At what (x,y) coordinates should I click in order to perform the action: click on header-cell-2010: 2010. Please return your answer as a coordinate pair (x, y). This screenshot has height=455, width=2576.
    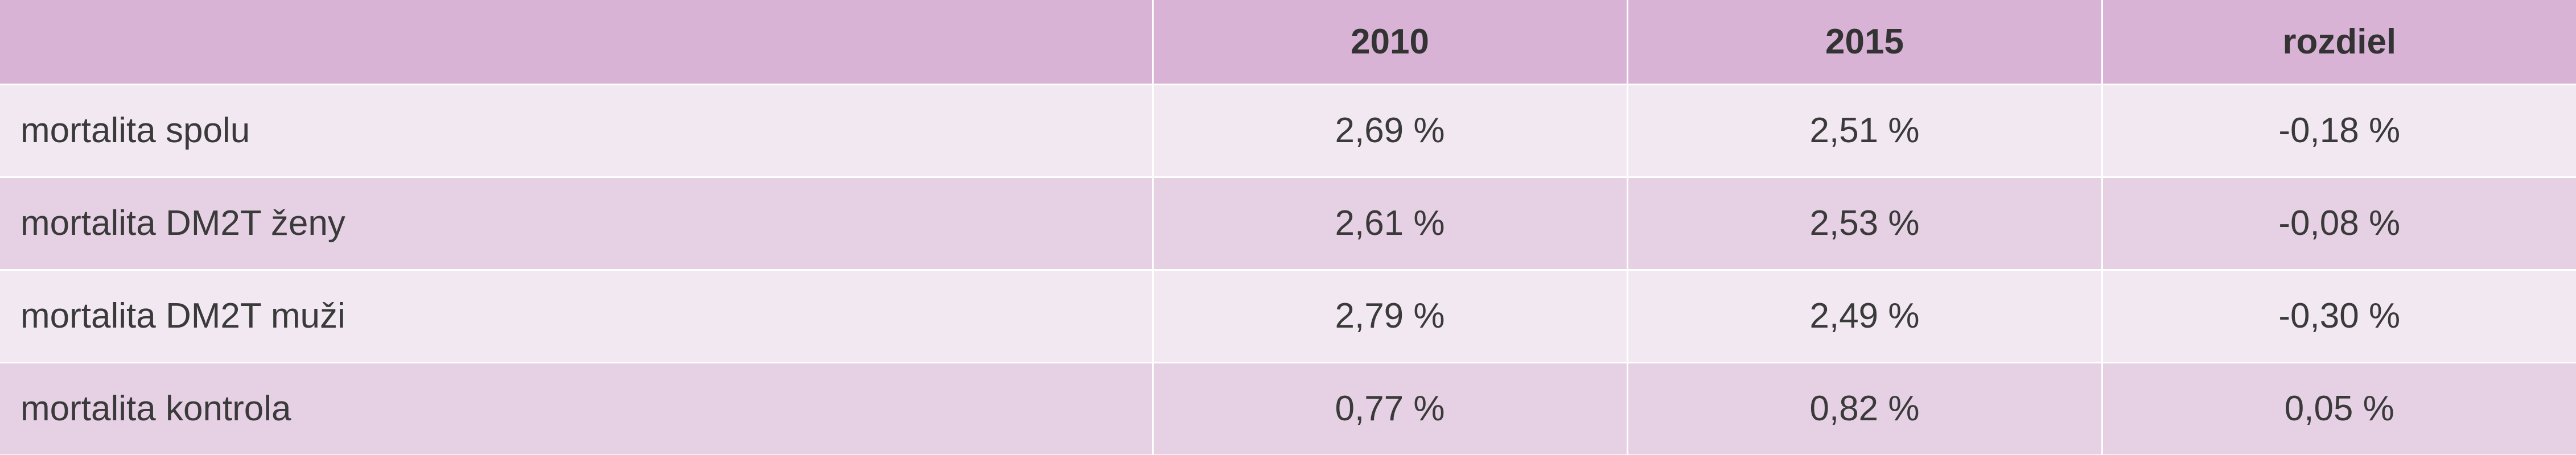
    Looking at the image, I should click on (1391, 42).